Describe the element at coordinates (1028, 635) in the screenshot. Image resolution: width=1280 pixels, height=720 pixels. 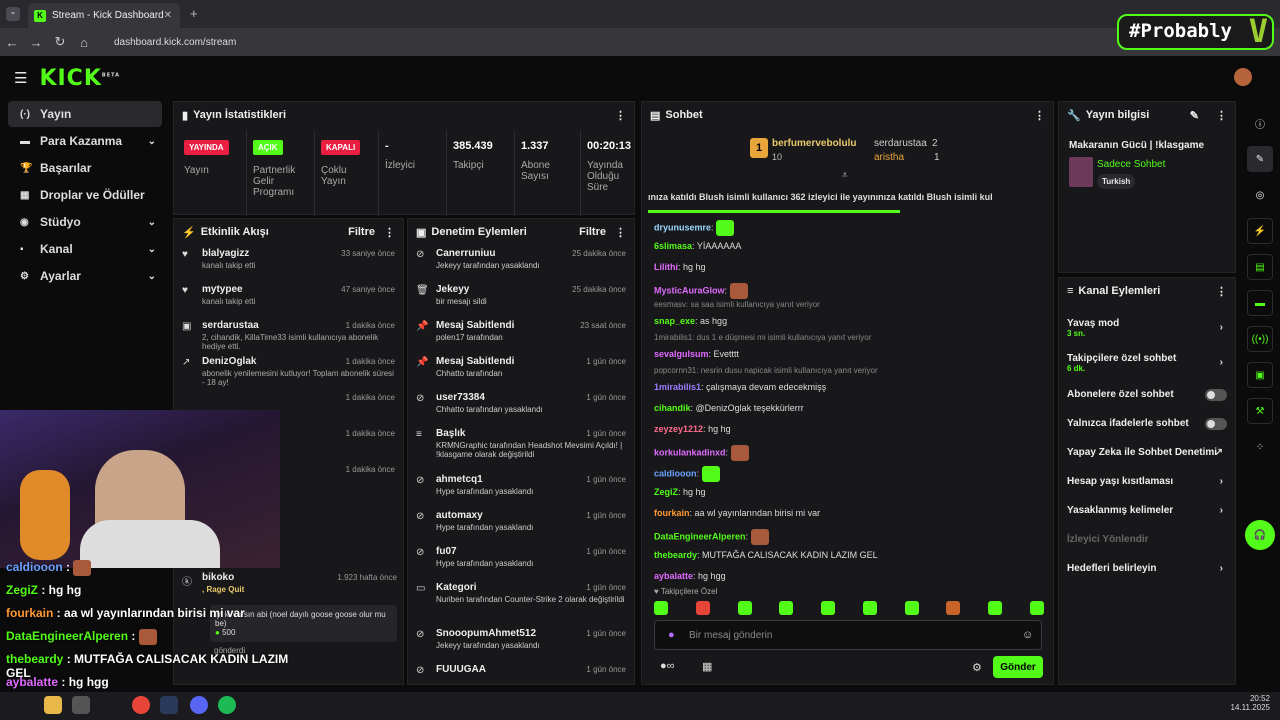
I see `emoji-icon: ☺` at that location.